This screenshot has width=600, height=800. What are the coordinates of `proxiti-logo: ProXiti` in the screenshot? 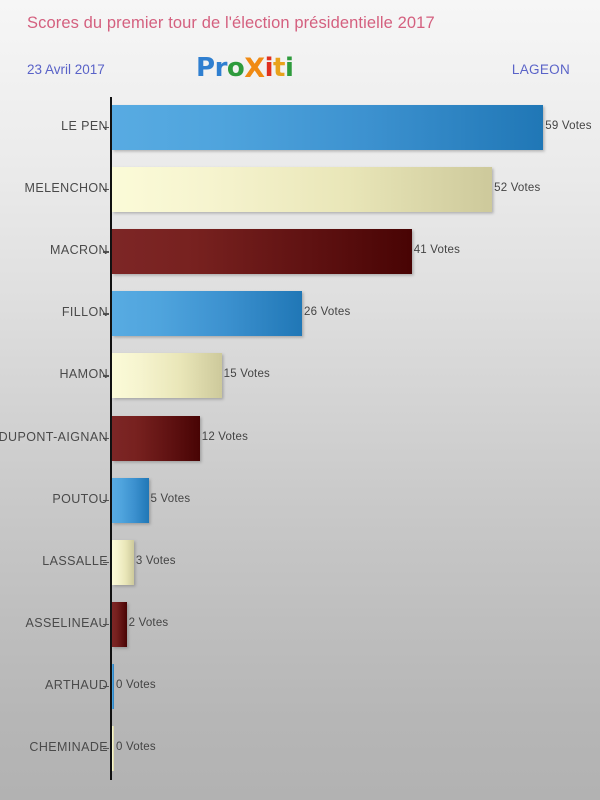 It's located at (245, 68).